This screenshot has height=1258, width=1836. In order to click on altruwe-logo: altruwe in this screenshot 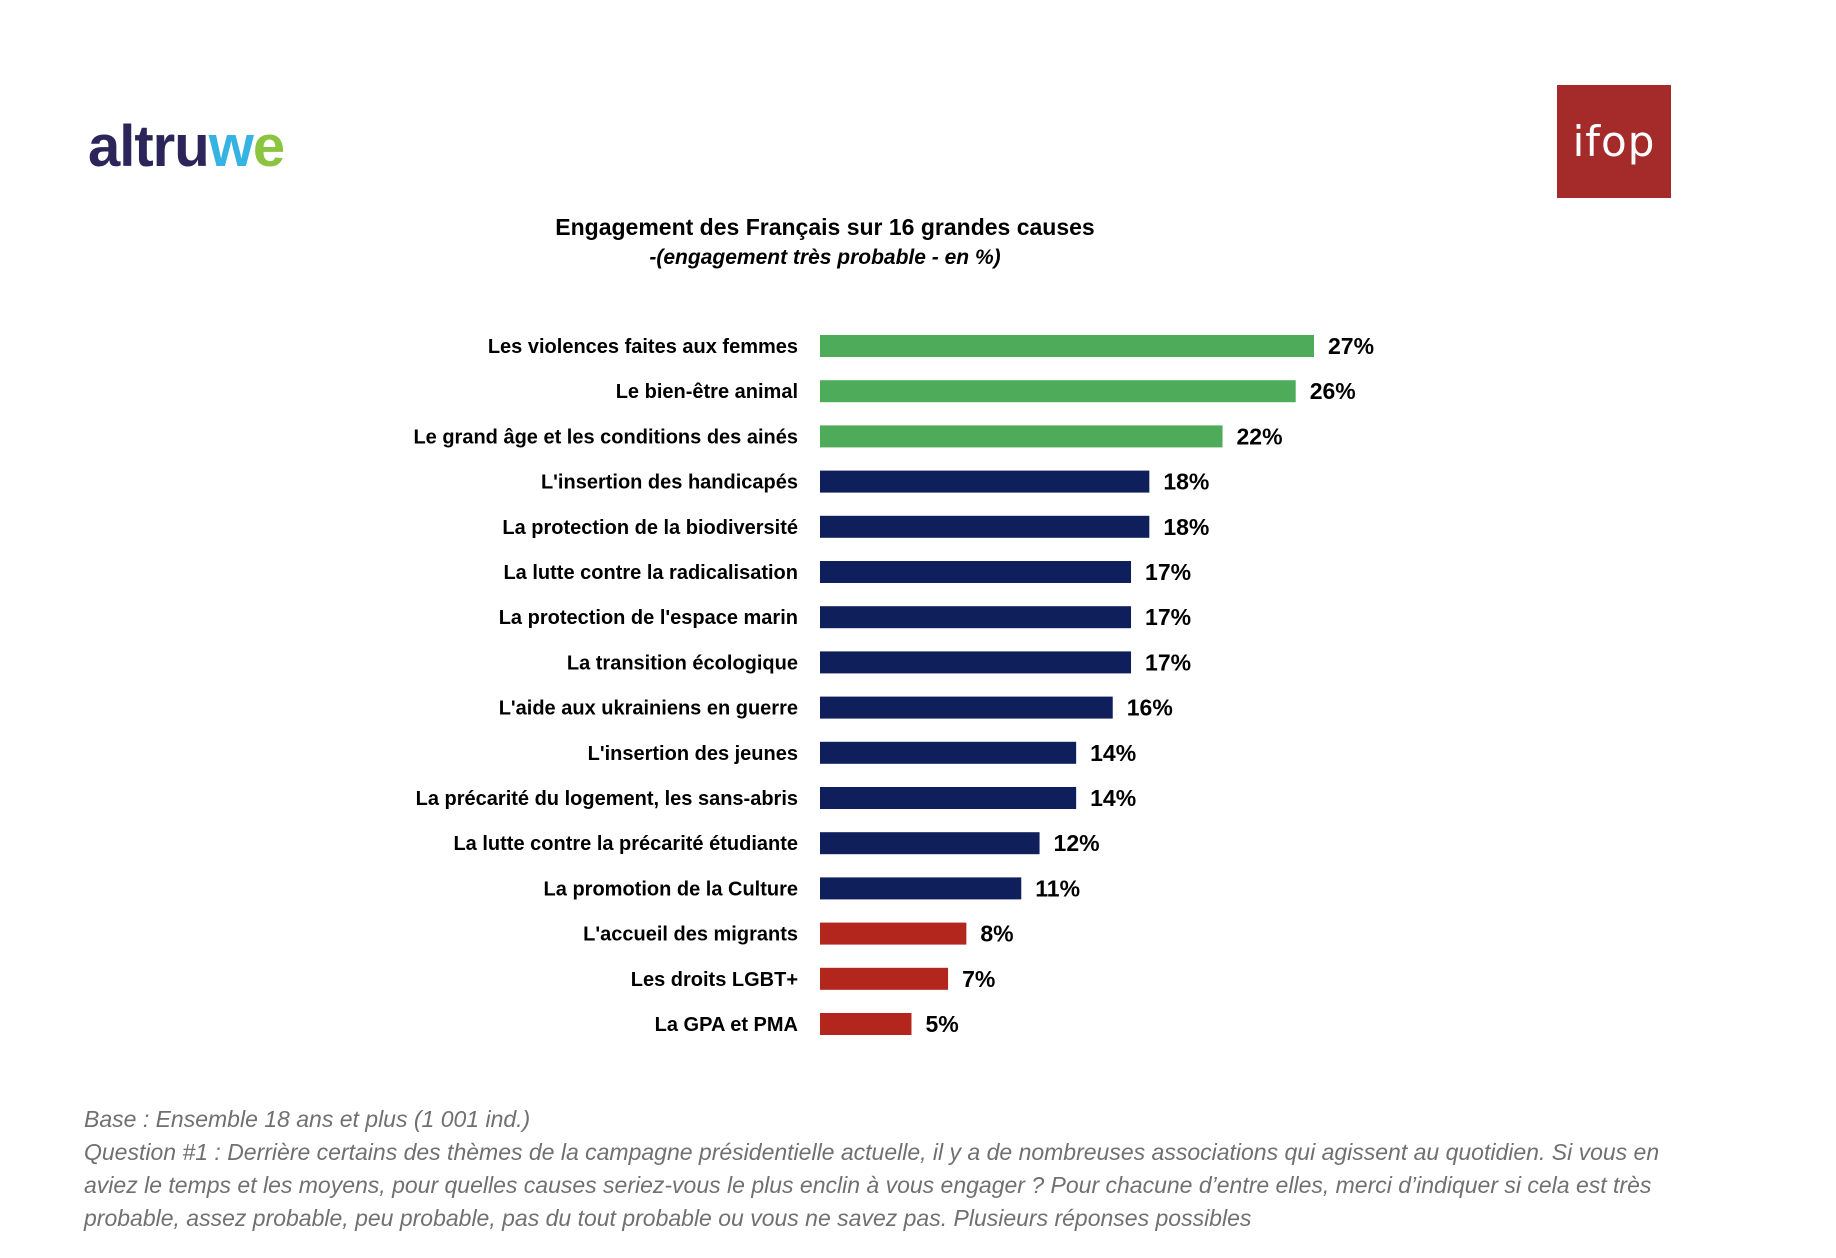, I will do `click(186, 147)`.